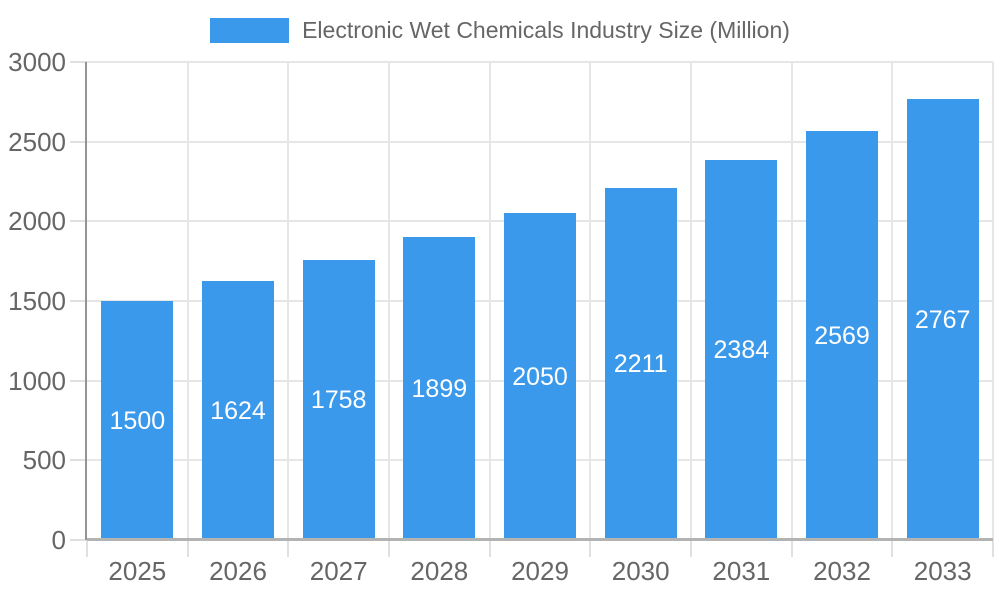 The image size is (1000, 600). I want to click on y-axis-label: 1000, so click(37, 380).